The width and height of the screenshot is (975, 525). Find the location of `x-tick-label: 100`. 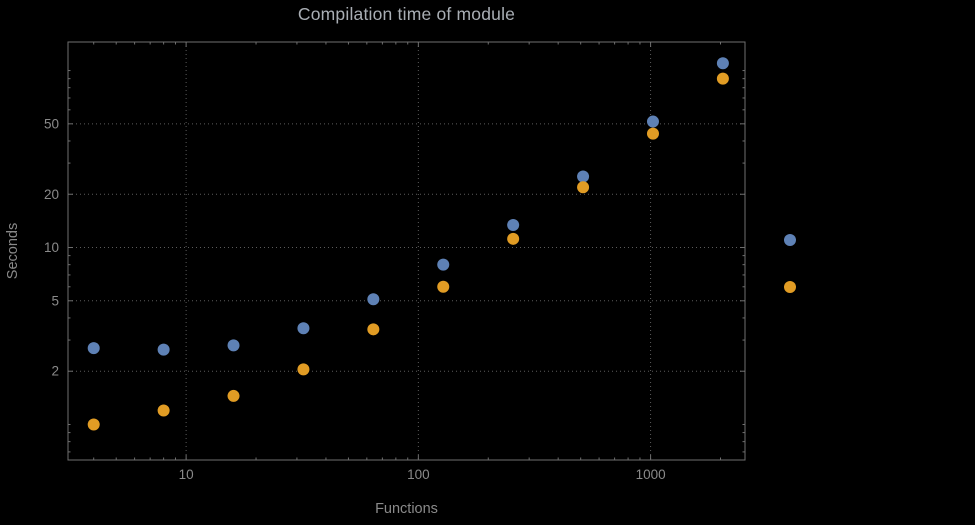

x-tick-label: 100 is located at coordinates (418, 474).